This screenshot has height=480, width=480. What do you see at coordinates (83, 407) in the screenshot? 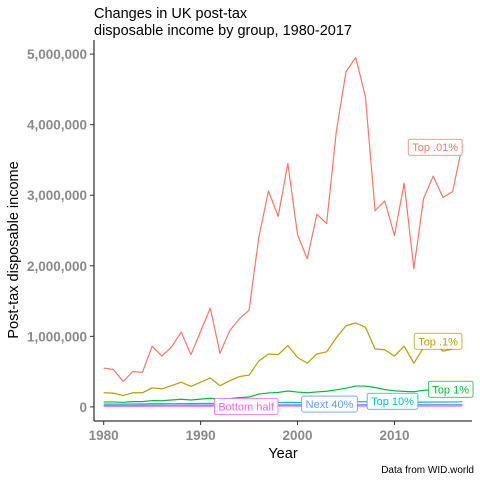
I see `y-tick-label: 0` at bounding box center [83, 407].